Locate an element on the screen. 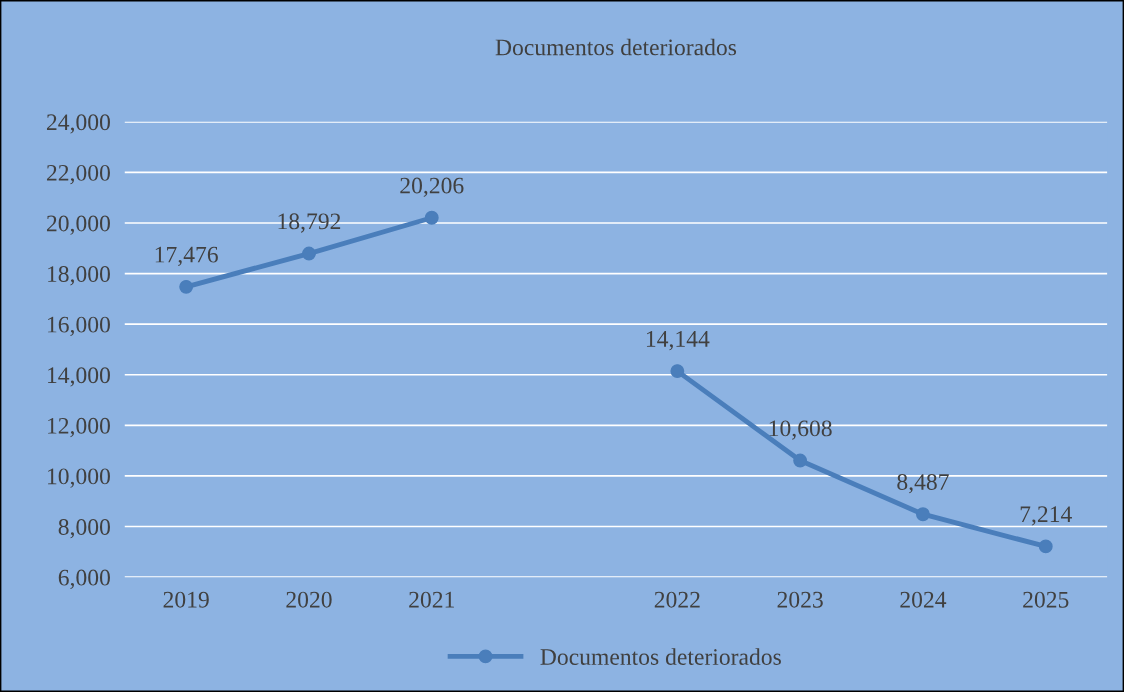  y-tick-label: 16,000 is located at coordinates (79, 326).